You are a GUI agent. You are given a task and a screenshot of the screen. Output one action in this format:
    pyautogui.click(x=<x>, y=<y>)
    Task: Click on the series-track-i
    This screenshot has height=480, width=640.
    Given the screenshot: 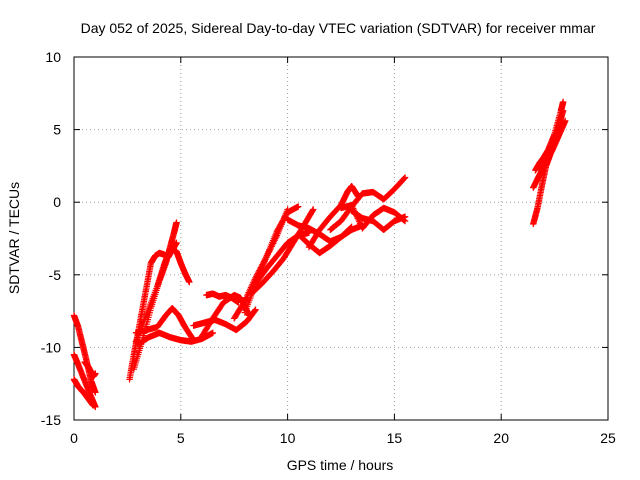 What is the action you would take?
    pyautogui.click(x=175, y=338)
    